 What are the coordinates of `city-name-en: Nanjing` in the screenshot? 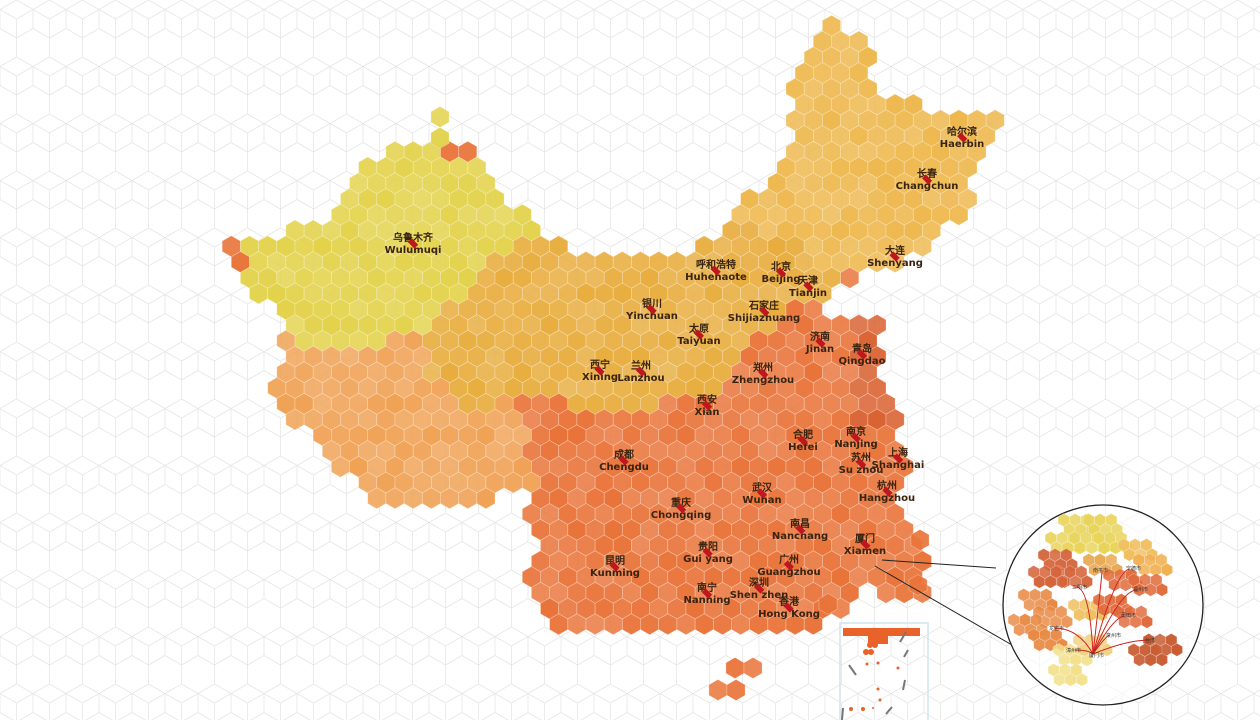 It's located at (856, 444).